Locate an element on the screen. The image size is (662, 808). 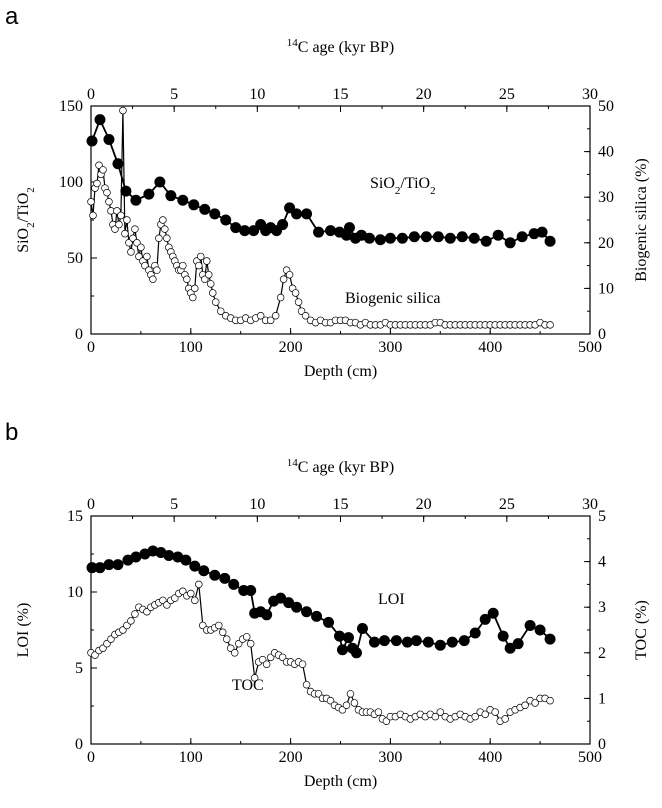
y-left-axis-label: LOI (%) is located at coordinates (23, 630).